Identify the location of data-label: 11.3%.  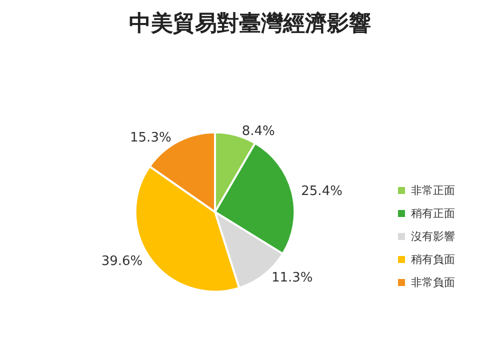
(292, 278).